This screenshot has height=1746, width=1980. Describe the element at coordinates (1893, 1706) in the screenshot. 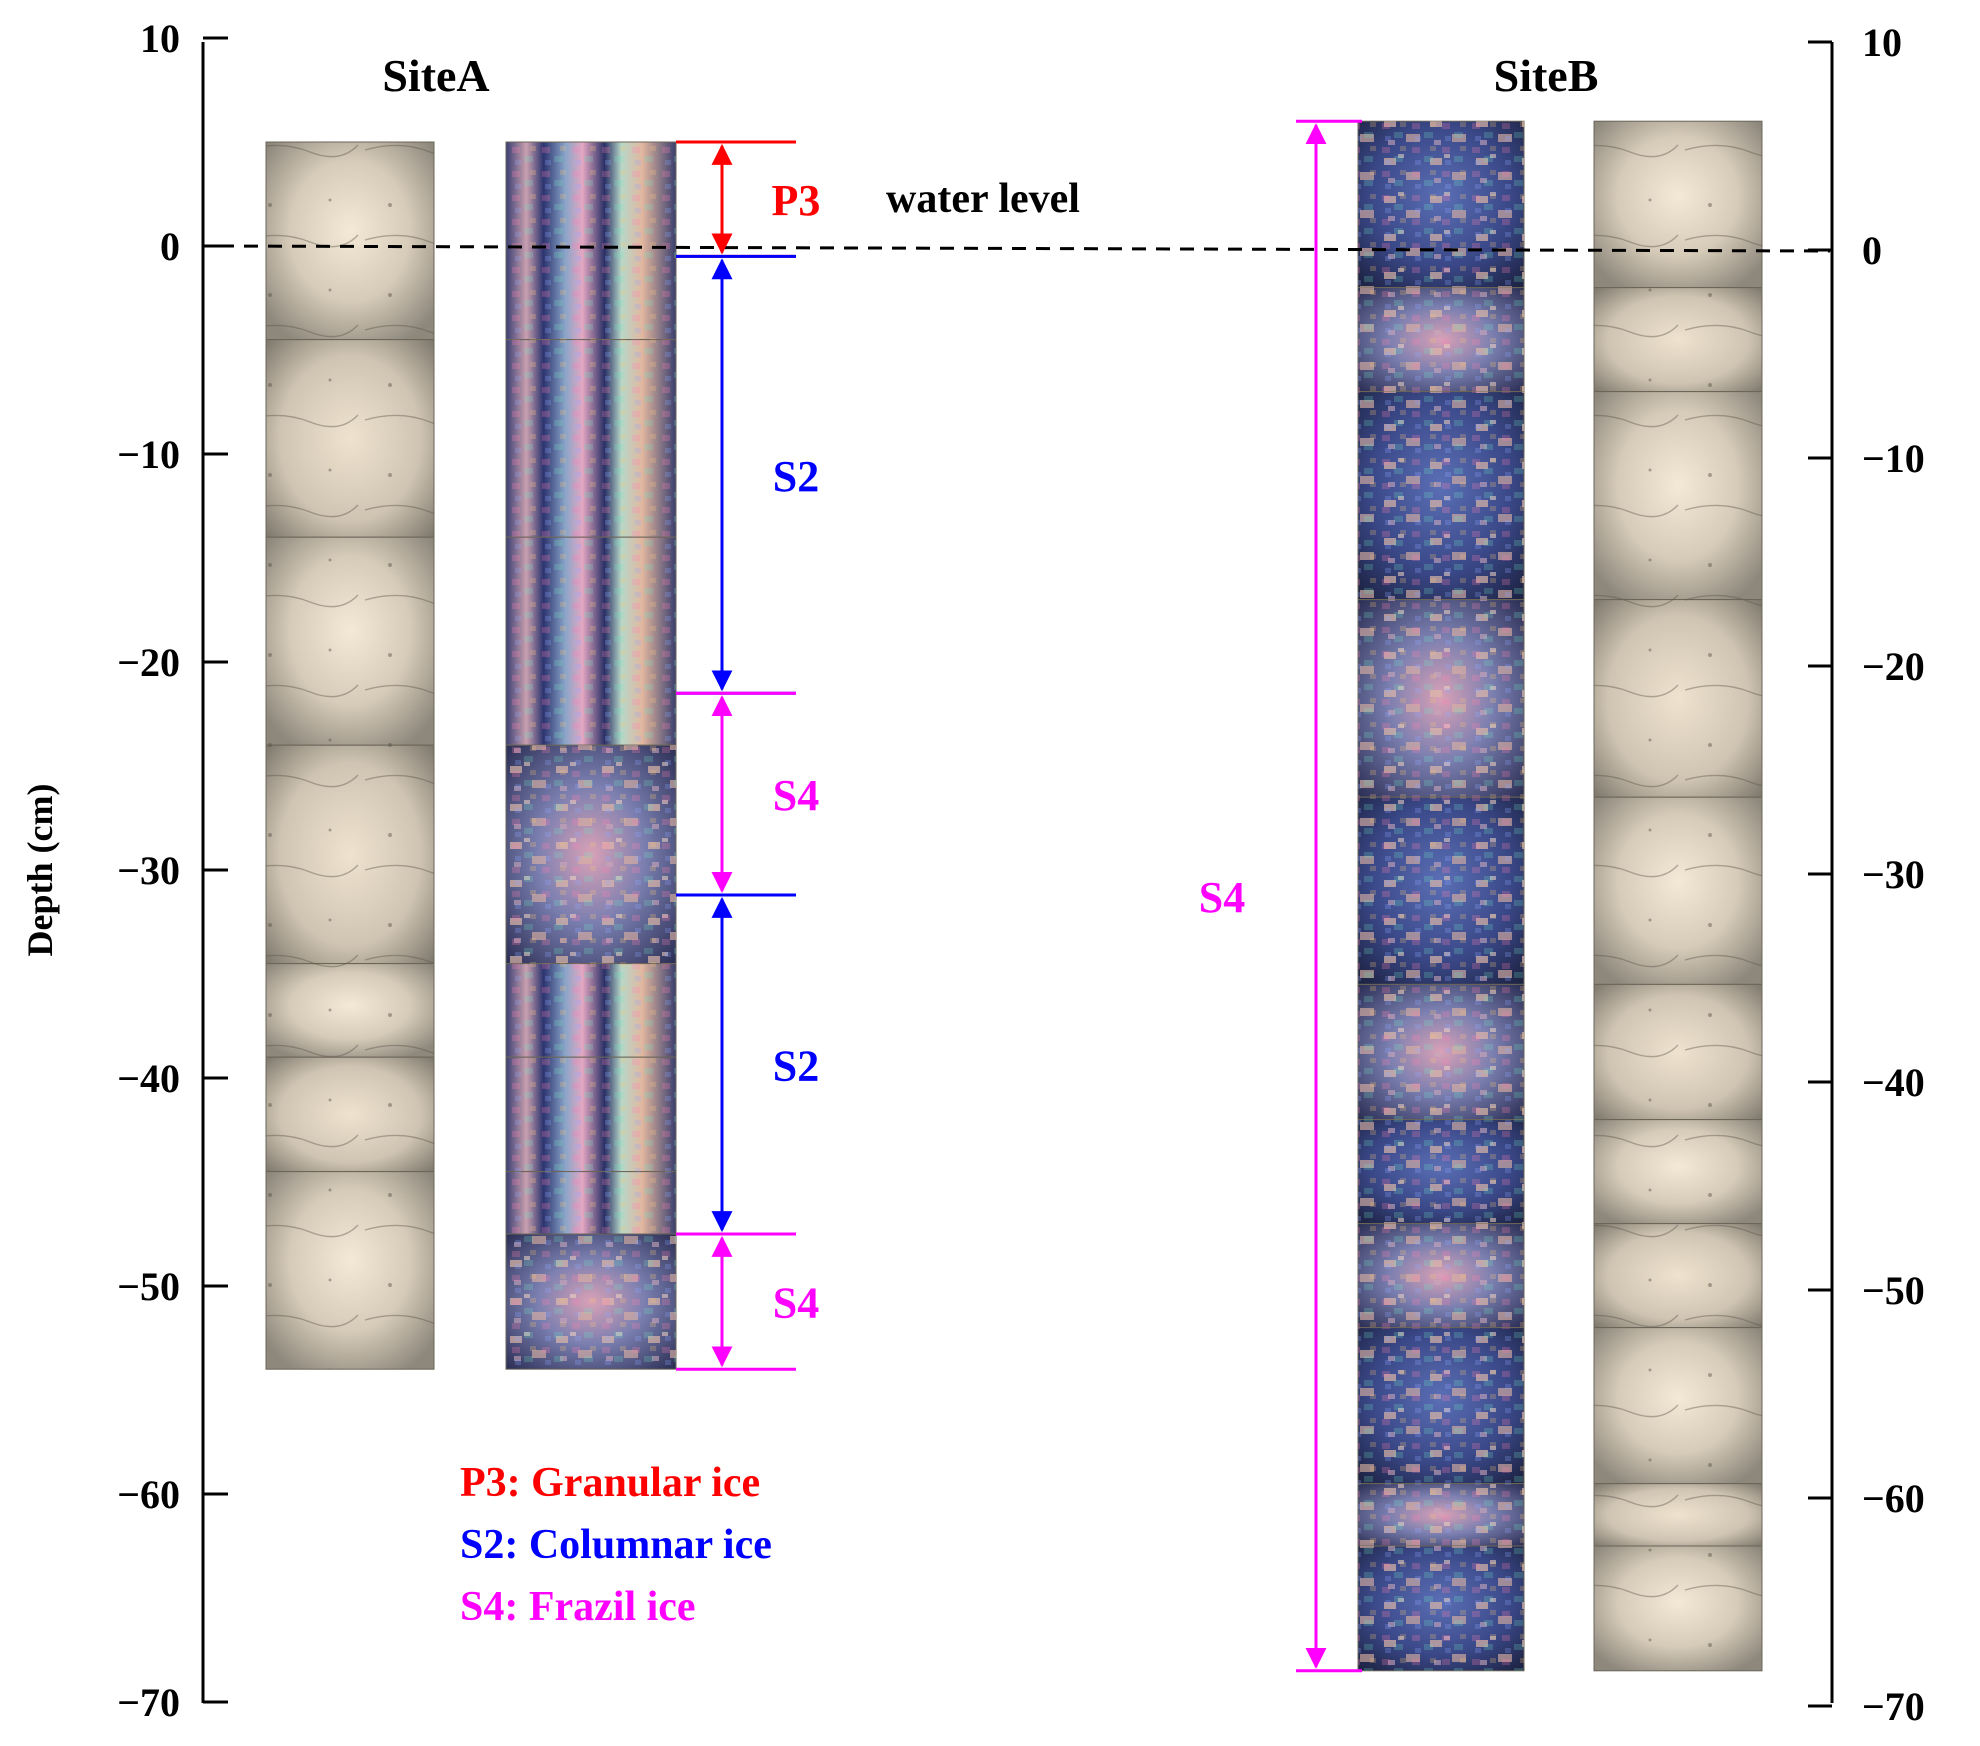

I see `right-tick-label: −70` at that location.